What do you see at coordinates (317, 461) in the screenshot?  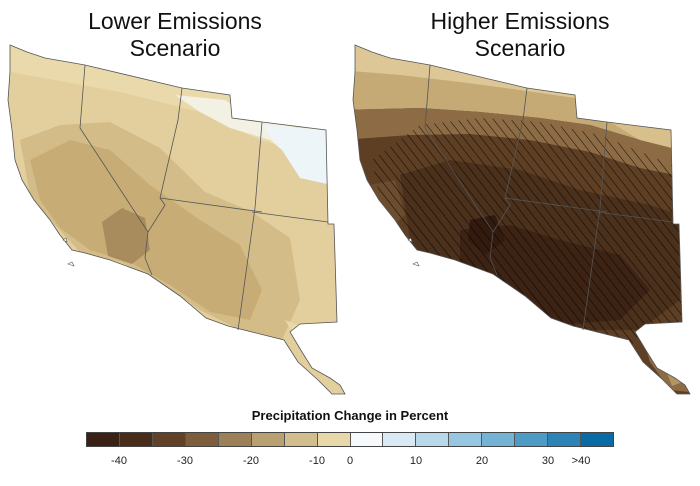 I see `legend-tick-label: -10` at bounding box center [317, 461].